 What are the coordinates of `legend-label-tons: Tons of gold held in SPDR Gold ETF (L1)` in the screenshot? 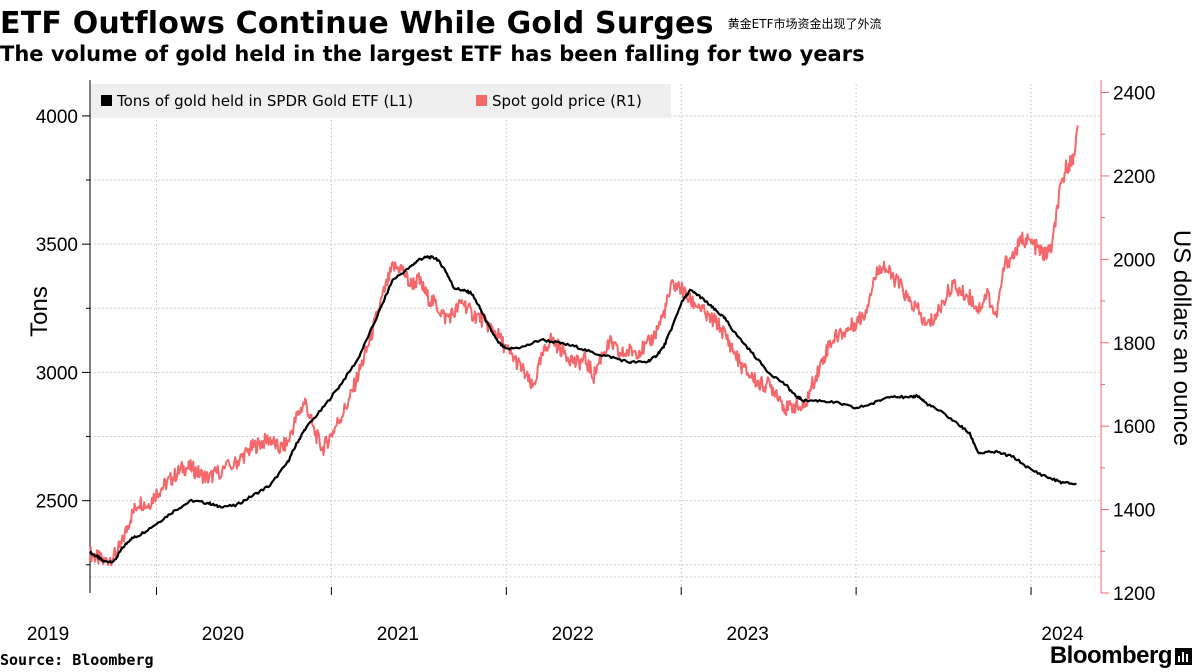 It's located at (264, 101).